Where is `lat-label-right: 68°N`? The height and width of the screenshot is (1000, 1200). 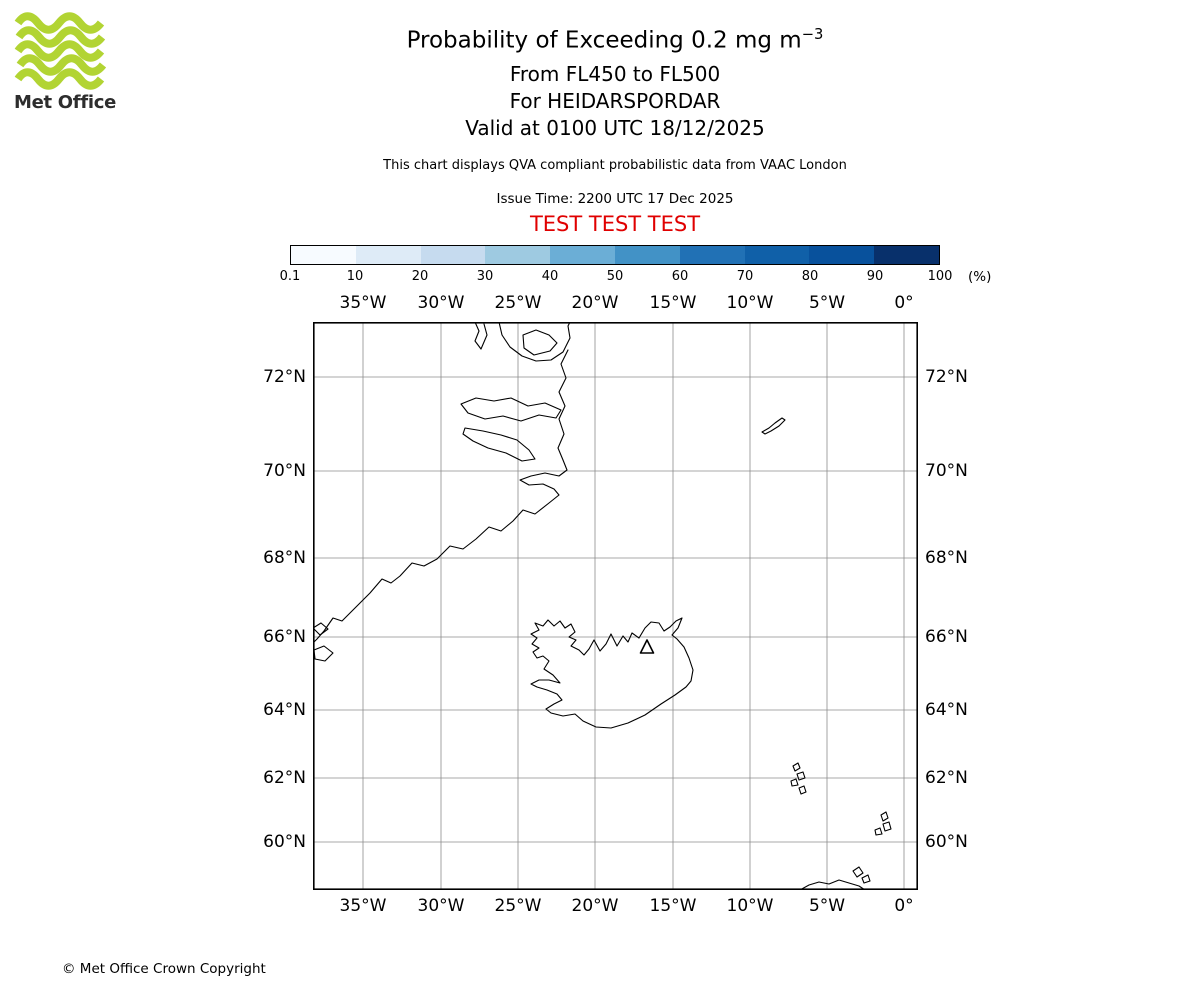
lat-label-right: 68°N is located at coordinates (946, 558).